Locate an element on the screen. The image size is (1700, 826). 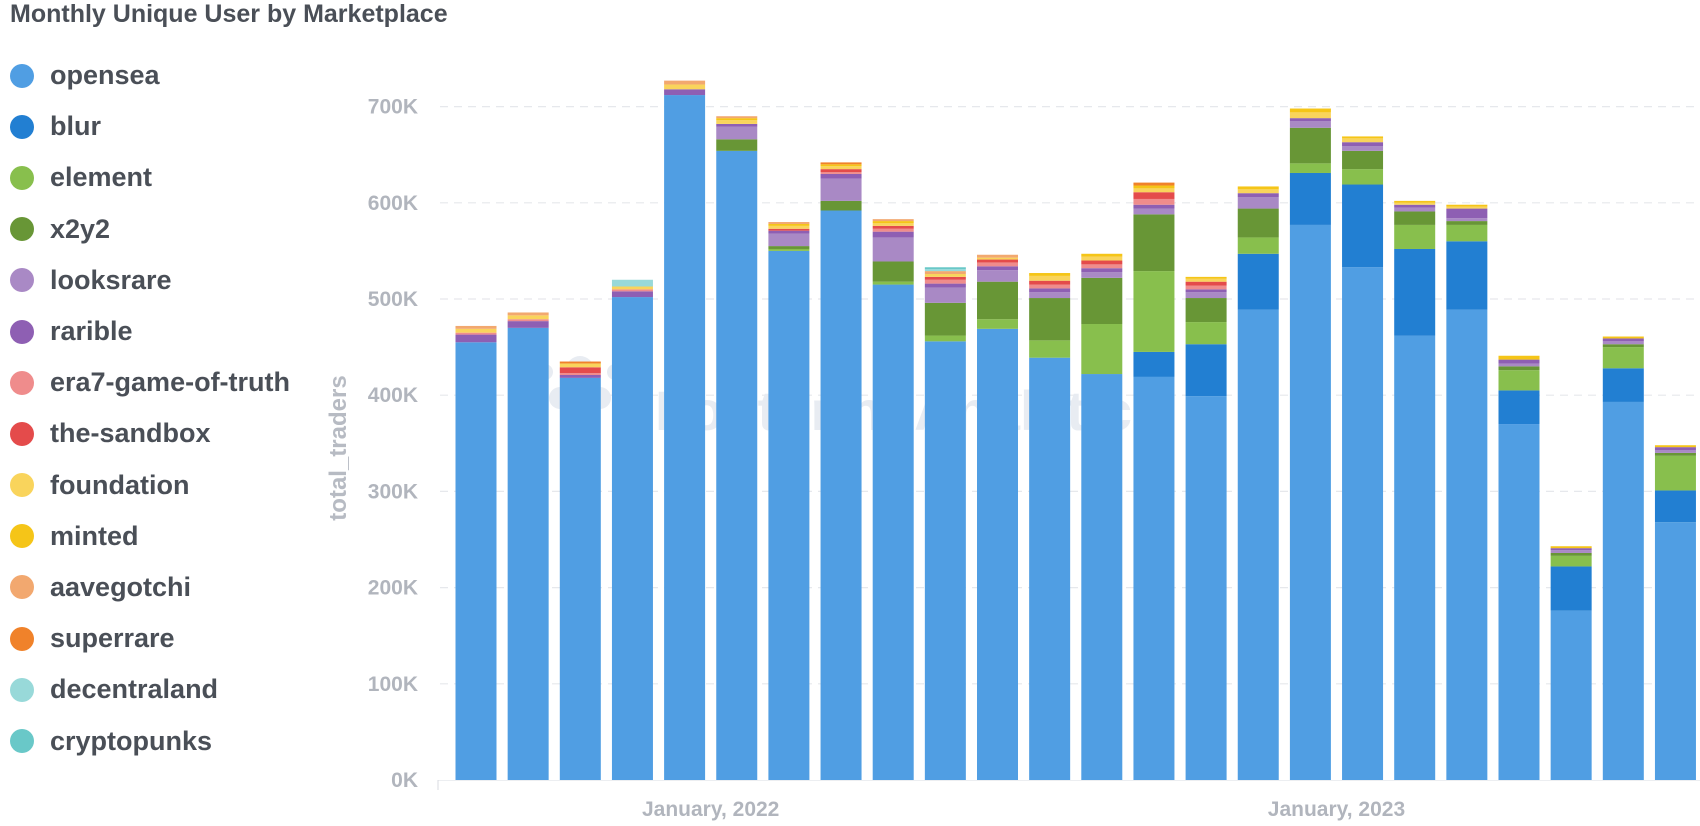
legend-item-x2y2: x2y2 is located at coordinates (160, 229).